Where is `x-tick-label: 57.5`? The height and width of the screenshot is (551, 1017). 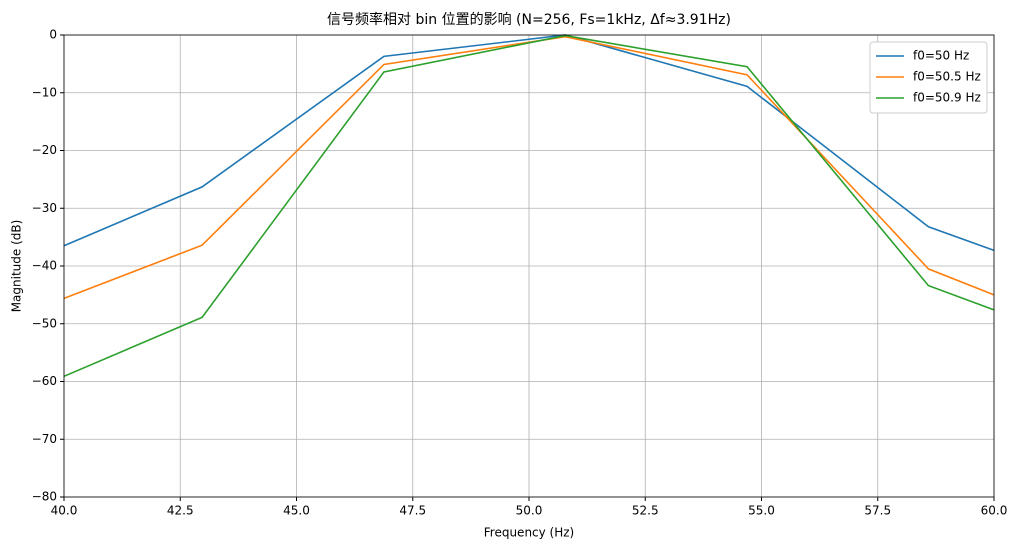
x-tick-label: 57.5 is located at coordinates (877, 511).